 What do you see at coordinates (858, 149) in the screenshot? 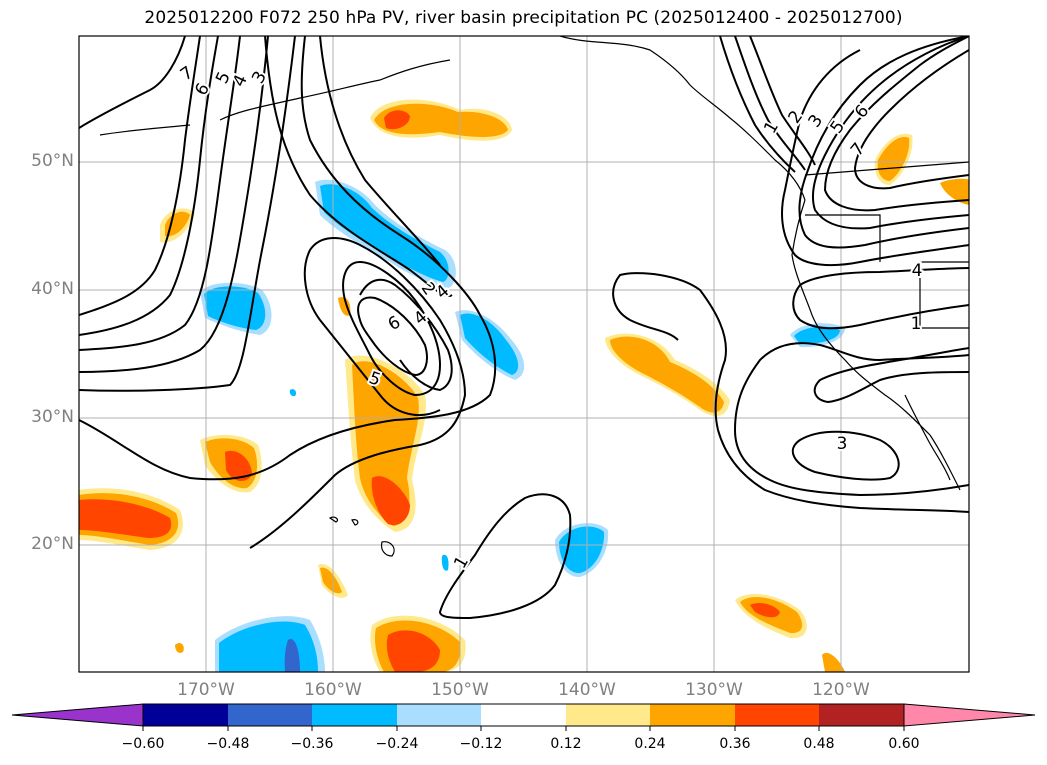
I see `contour-label: 7` at bounding box center [858, 149].